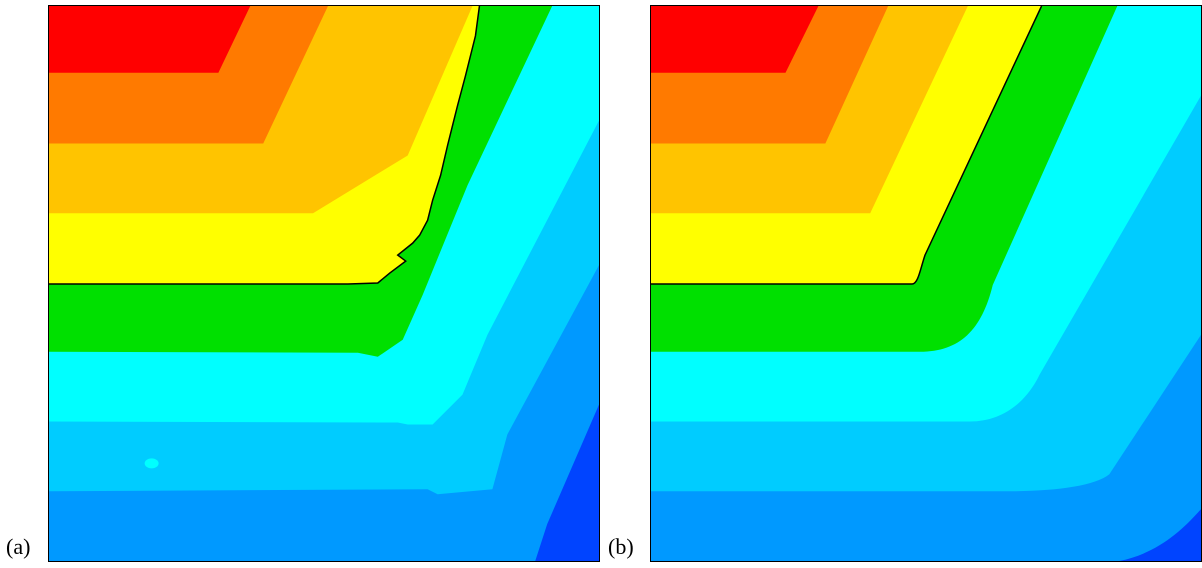 Image resolution: width=1202 pixels, height=568 pixels. Describe the element at coordinates (18, 546) in the screenshot. I see `subfigure-label-a: (a)` at that location.